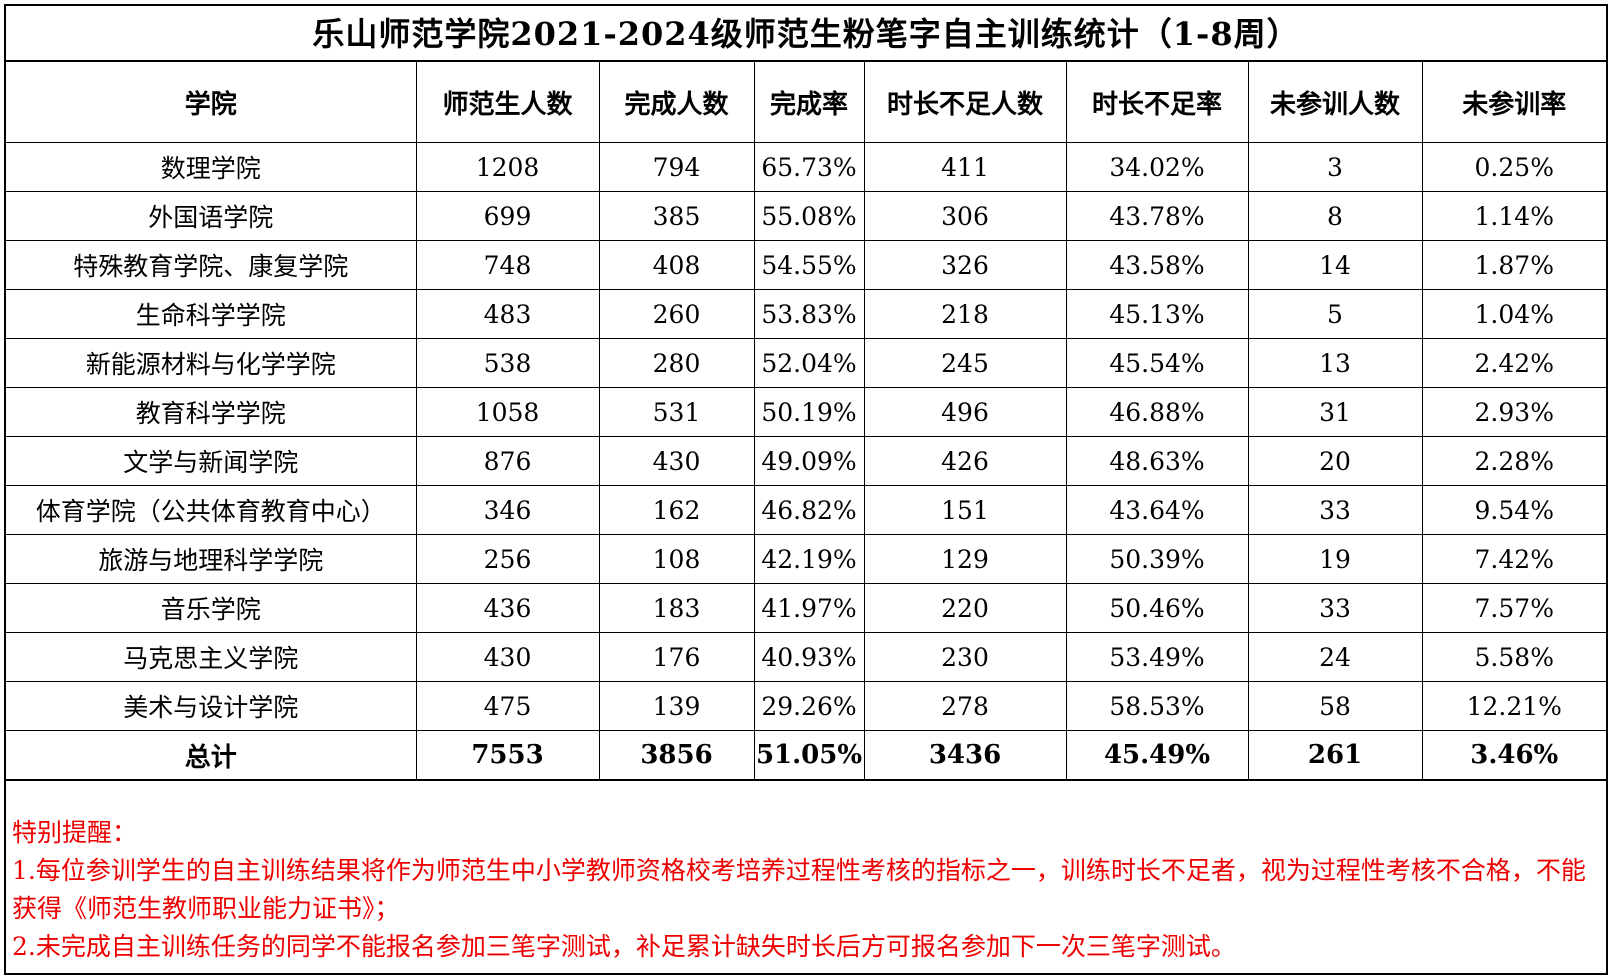 This screenshot has height=979, width=1612. What do you see at coordinates (809, 608) in the screenshot?
I see `cell-completion-rate: 41.97%` at bounding box center [809, 608].